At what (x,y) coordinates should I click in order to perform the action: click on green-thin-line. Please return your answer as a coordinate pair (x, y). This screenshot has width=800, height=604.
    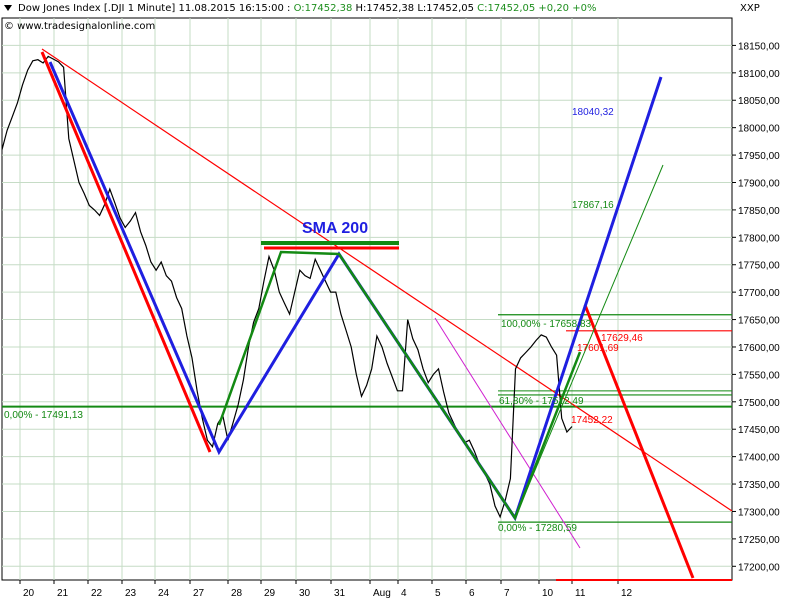
    Looking at the image, I should click on (589, 341).